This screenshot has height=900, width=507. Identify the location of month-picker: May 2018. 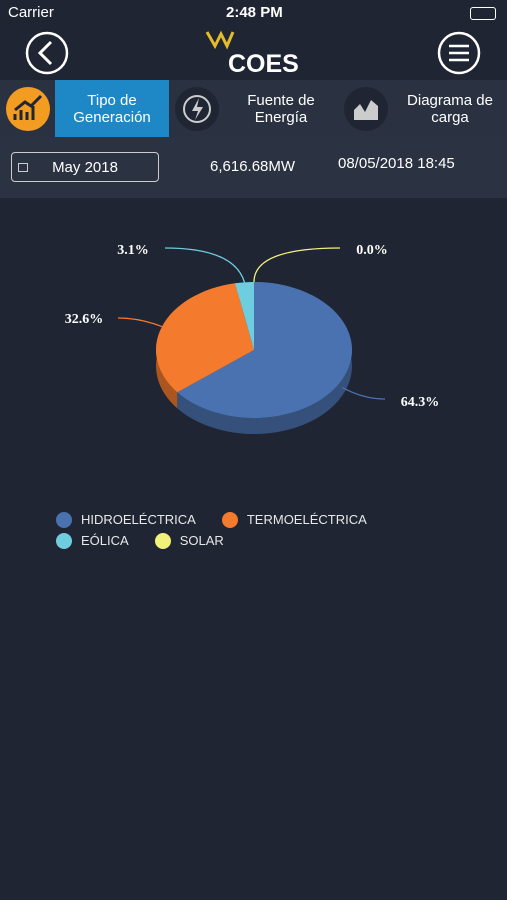
(85, 167).